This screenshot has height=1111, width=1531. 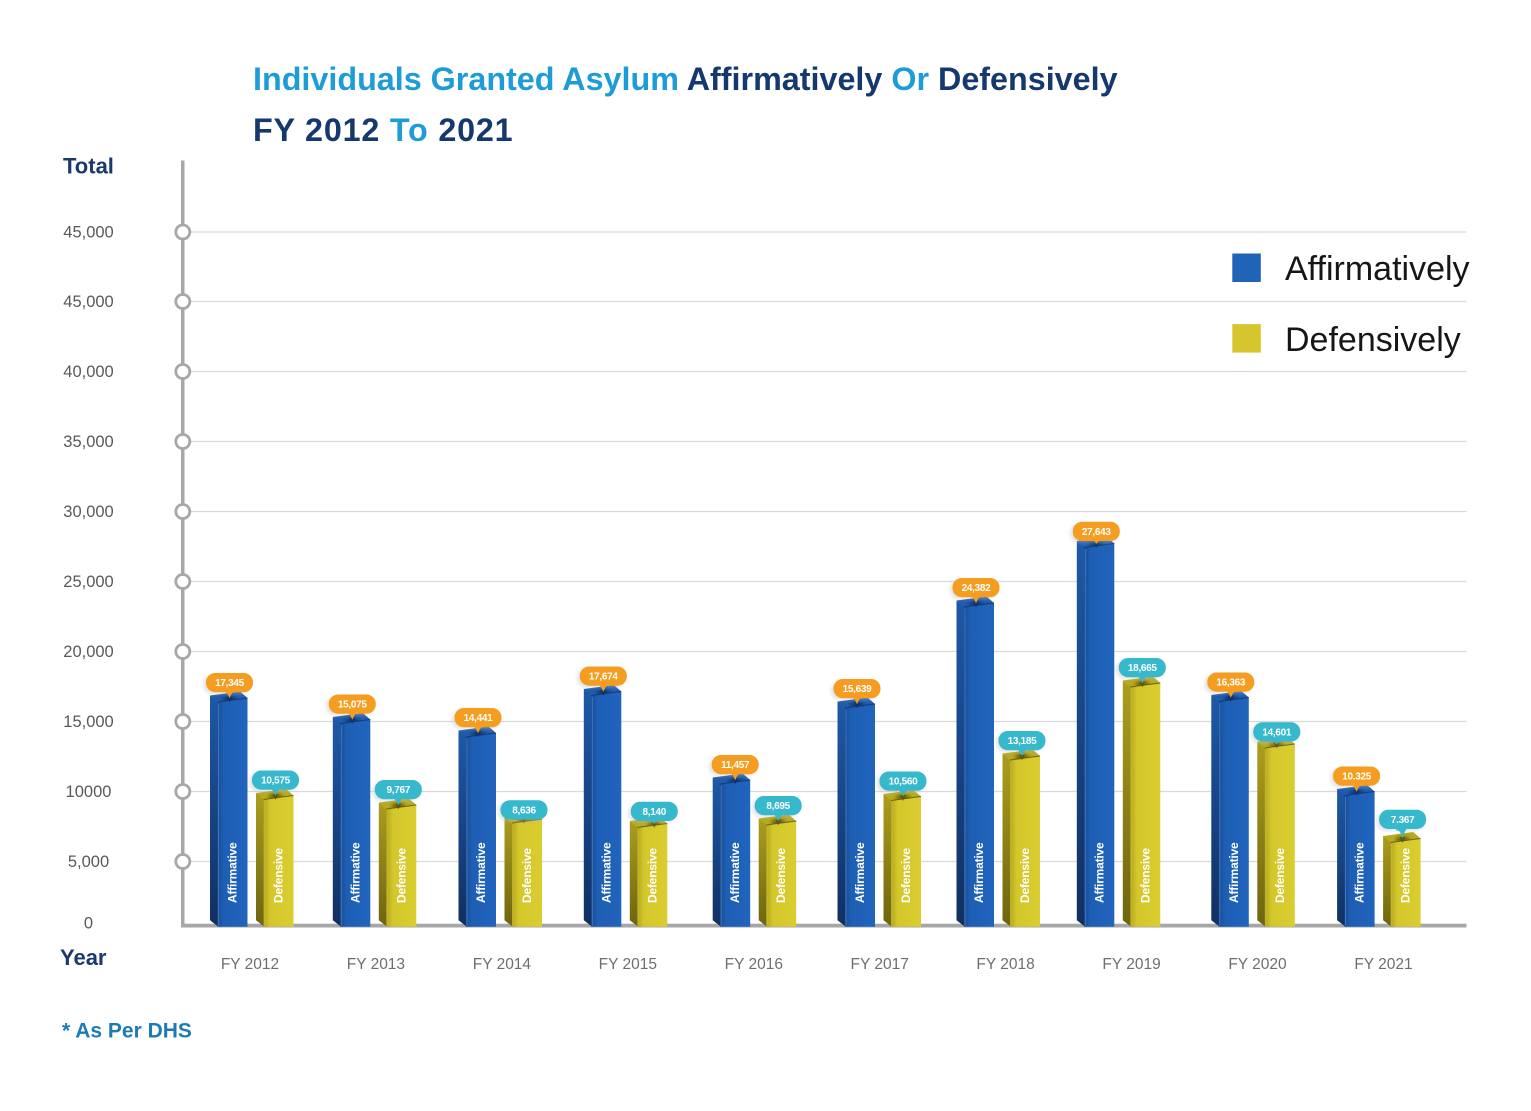 I want to click on svg-text: 8,695, so click(x=778, y=806).